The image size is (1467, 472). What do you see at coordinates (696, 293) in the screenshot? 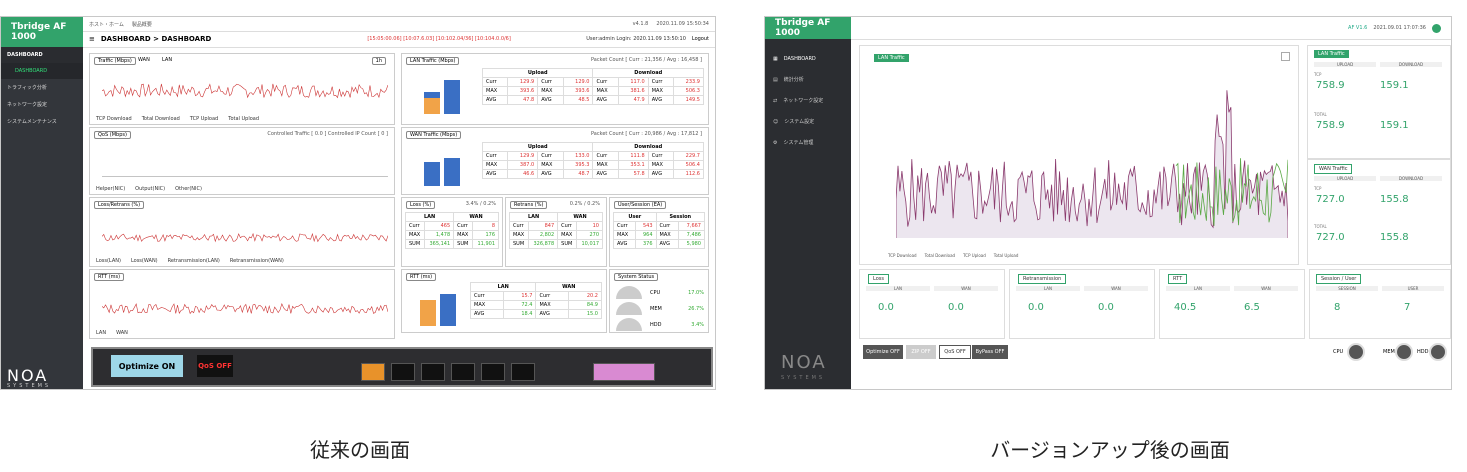
I see `cpu-value: 17.0%` at bounding box center [696, 293].